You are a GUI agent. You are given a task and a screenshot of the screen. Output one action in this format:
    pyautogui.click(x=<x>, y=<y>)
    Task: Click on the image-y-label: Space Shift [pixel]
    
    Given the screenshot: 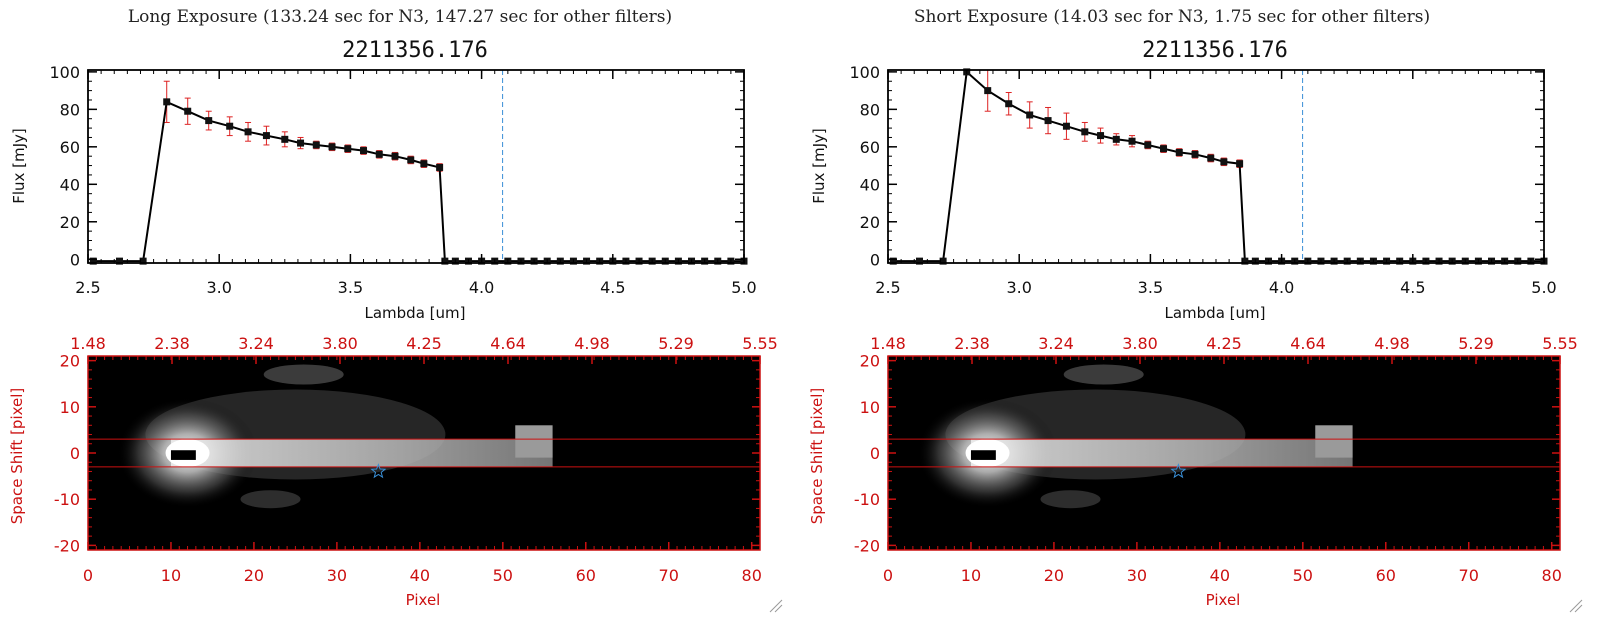 What is the action you would take?
    pyautogui.click(x=817, y=456)
    